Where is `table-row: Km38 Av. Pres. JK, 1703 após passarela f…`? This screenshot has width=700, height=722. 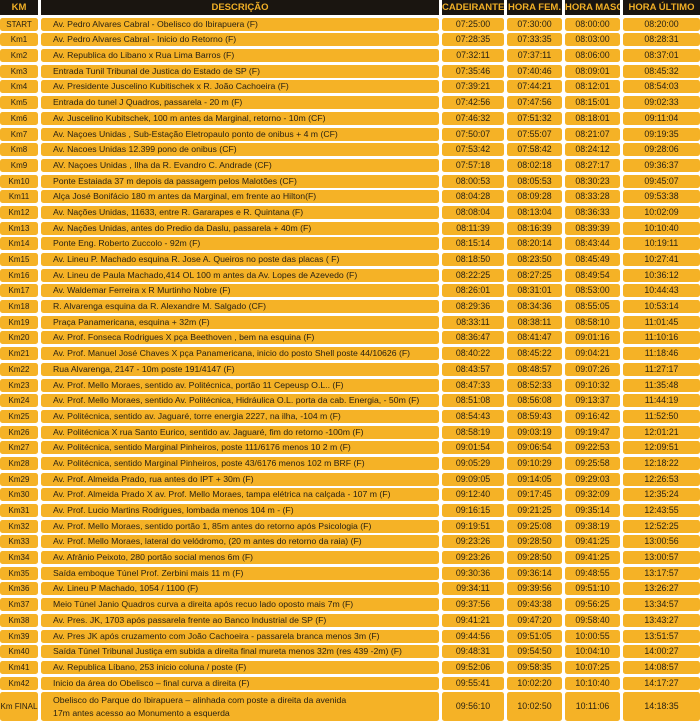
table-row: Km38 Av. Pres. JK, 1703 após passarela f… is located at coordinates (350, 620).